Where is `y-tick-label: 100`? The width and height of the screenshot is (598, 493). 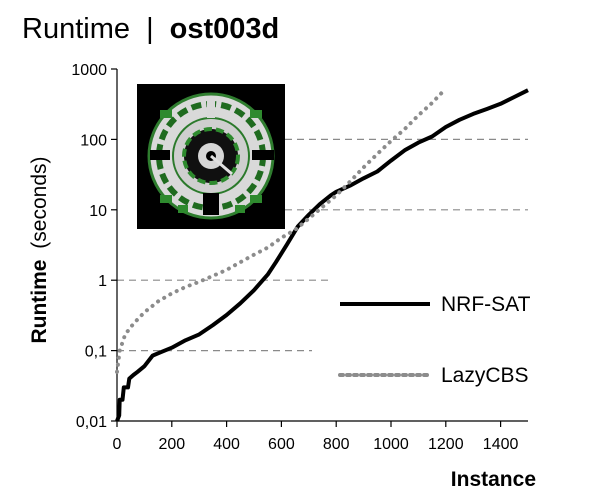 y-tick-label: 100 is located at coordinates (93, 140).